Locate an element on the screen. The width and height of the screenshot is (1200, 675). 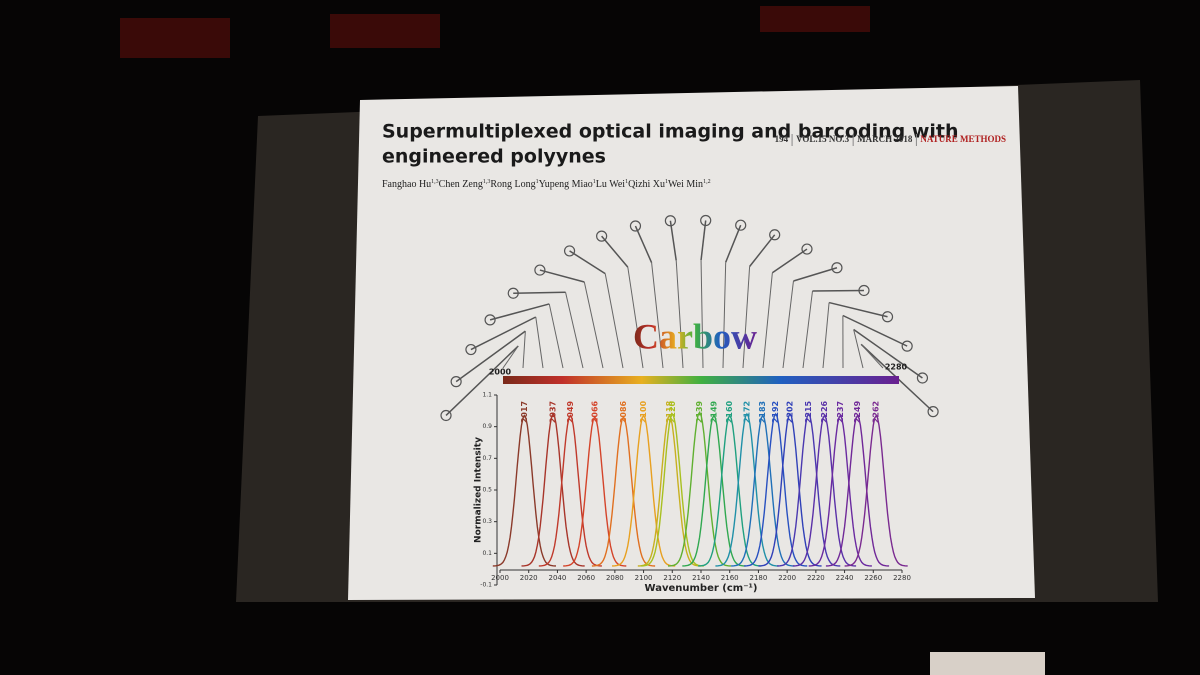
colorbar-label: 2000 is located at coordinates (500, 372).